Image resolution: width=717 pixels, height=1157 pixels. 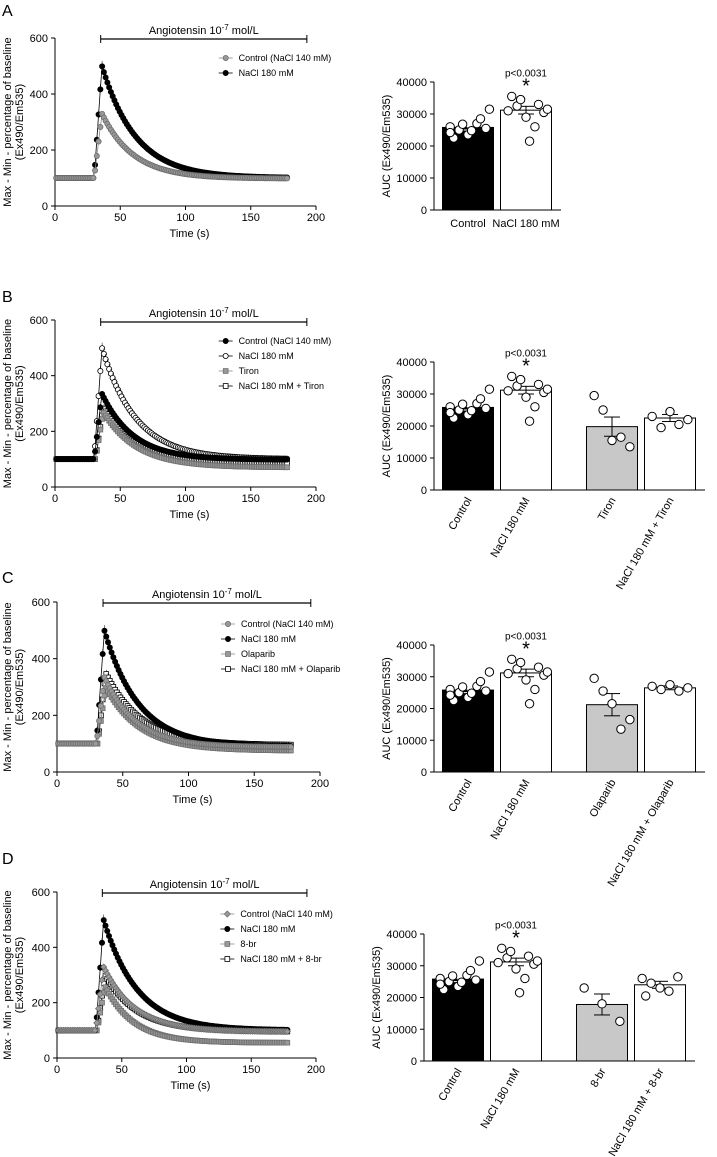 What do you see at coordinates (7, 297) in the screenshot?
I see `panel-letter: B` at bounding box center [7, 297].